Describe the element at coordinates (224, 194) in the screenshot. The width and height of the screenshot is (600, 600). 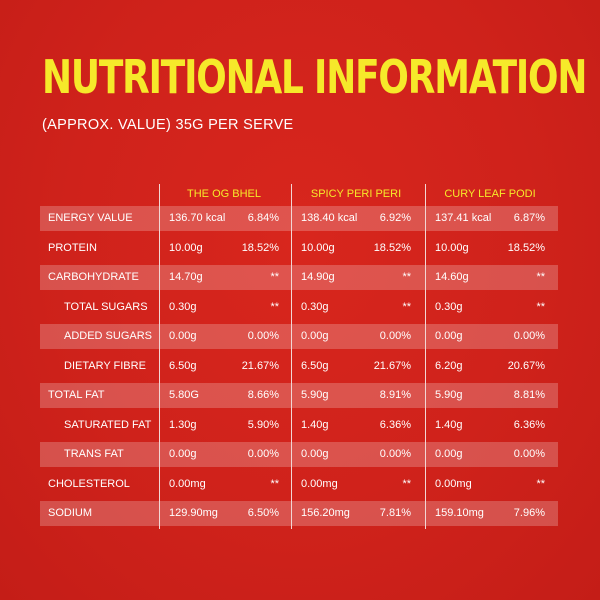
I see `column-header: THE OG BHEL` at that location.